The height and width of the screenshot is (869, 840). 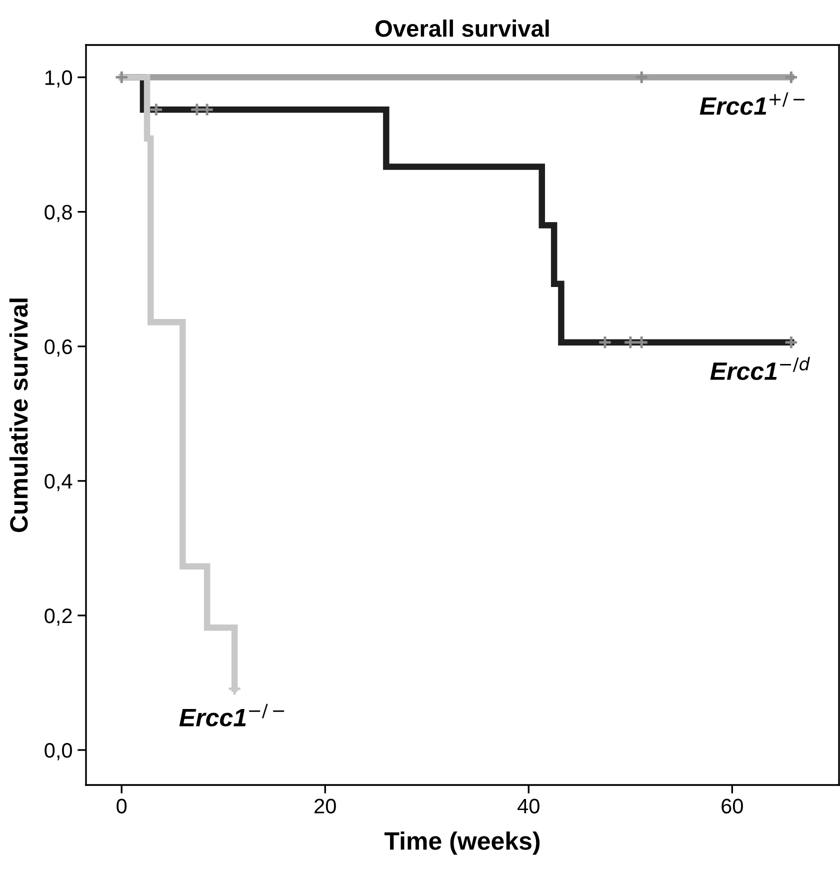 I want to click on y-axis-title: Cumulative survival, so click(x=18, y=415).